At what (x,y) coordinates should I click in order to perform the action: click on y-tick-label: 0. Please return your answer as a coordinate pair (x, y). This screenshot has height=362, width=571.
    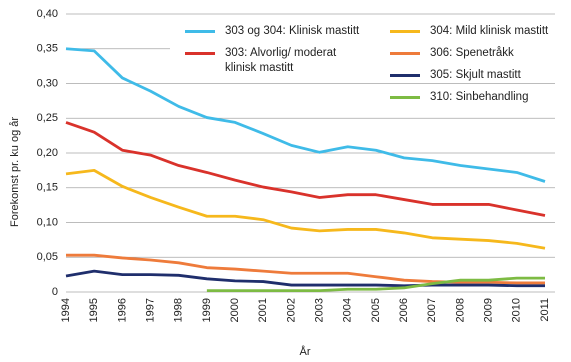
    Looking at the image, I should click on (55, 292).